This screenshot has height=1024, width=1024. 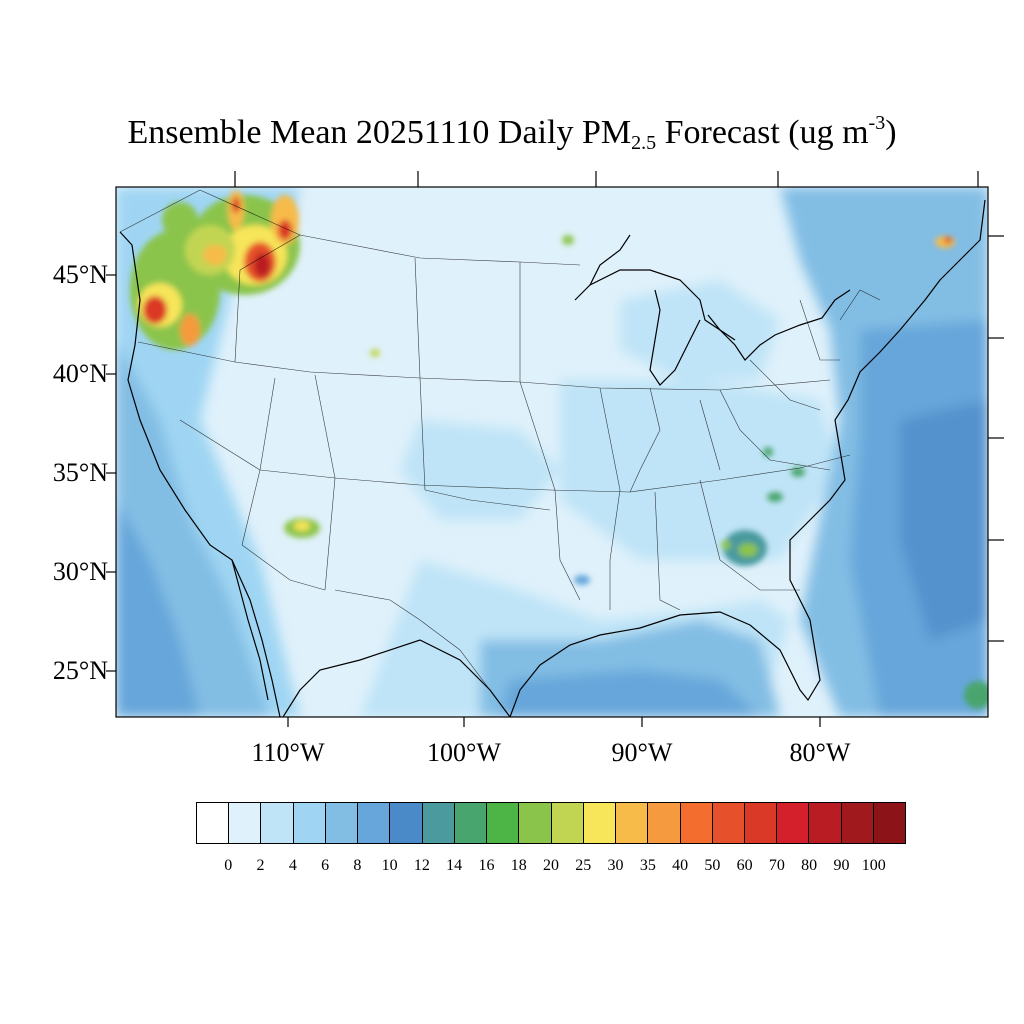 What do you see at coordinates (744, 865) in the screenshot?
I see `colorbar-label: 60` at bounding box center [744, 865].